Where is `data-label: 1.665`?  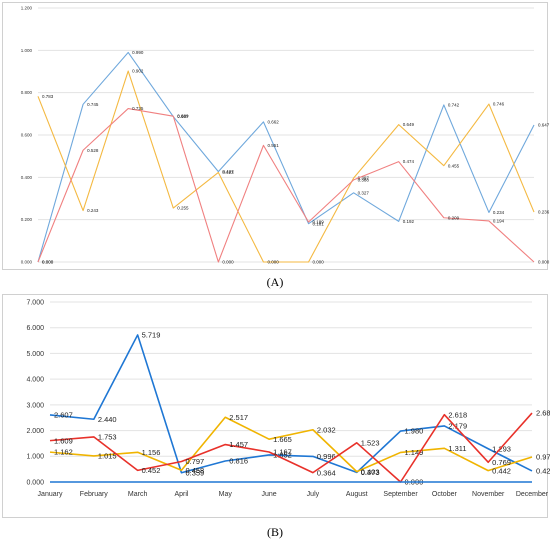 data-label: 1.665 is located at coordinates (282, 439).